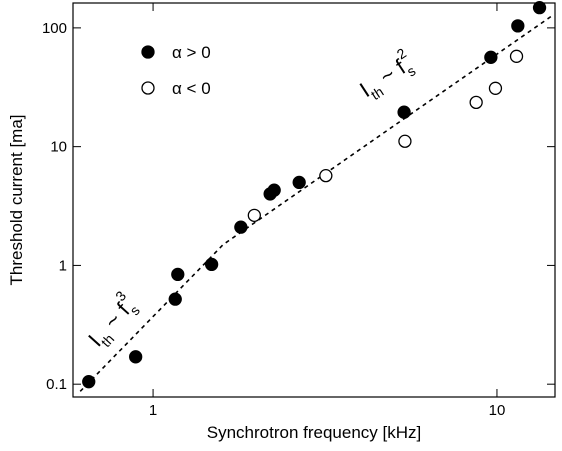  I want to click on y-tick-label: 100, so click(54, 28).